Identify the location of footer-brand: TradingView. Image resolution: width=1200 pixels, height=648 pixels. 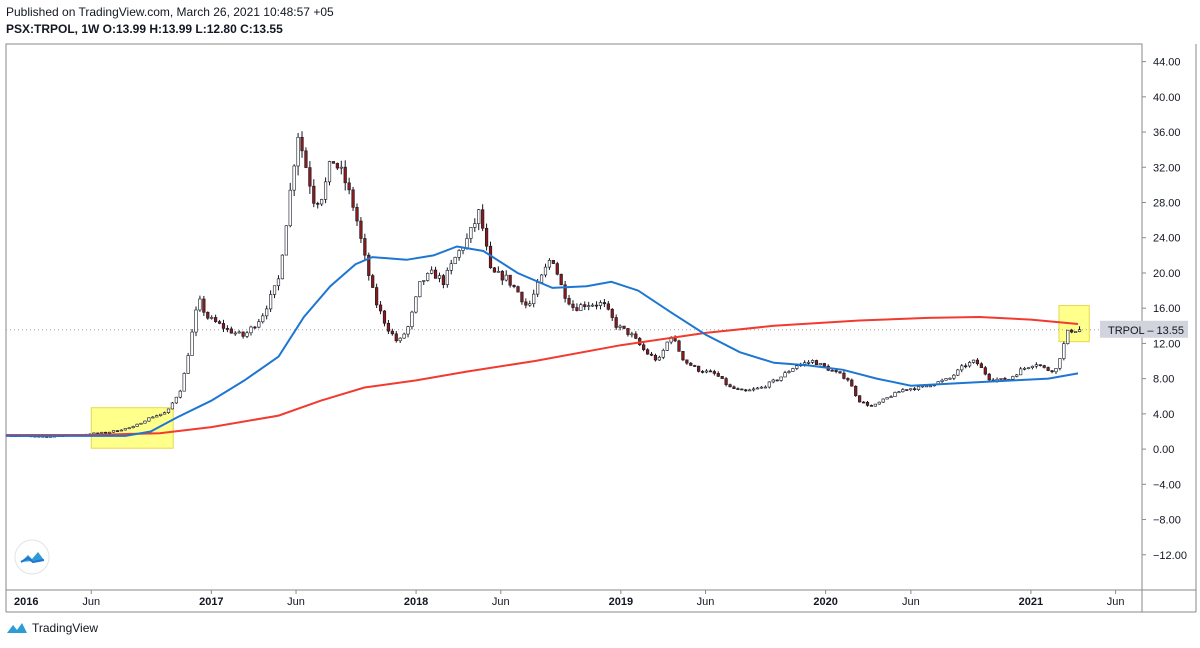
(52, 628).